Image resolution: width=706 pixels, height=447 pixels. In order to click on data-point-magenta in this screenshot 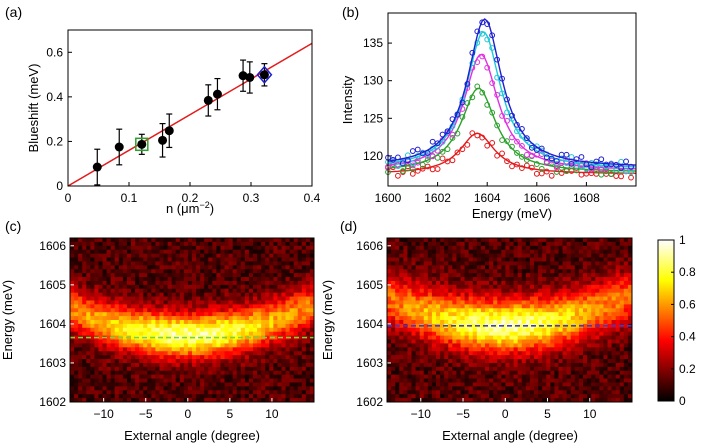, I will do `click(492, 83)`.